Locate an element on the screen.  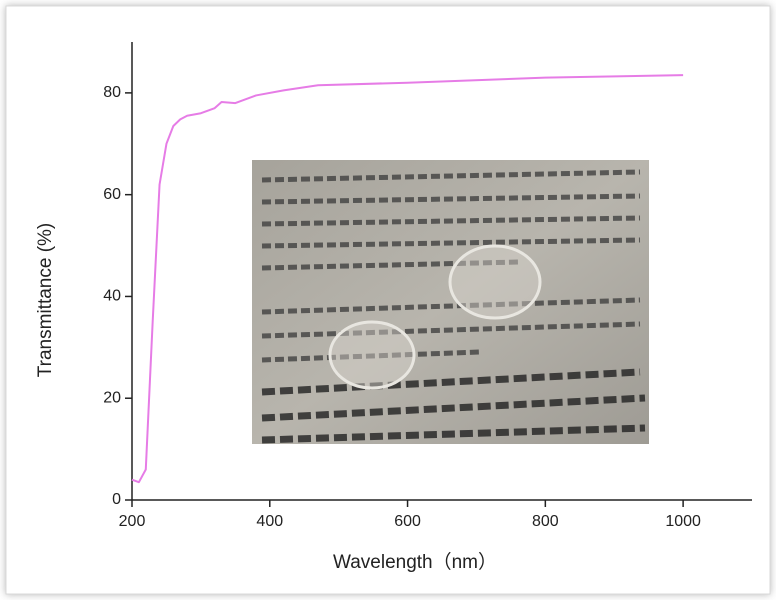
y-tick-label: 20 is located at coordinates (112, 397).